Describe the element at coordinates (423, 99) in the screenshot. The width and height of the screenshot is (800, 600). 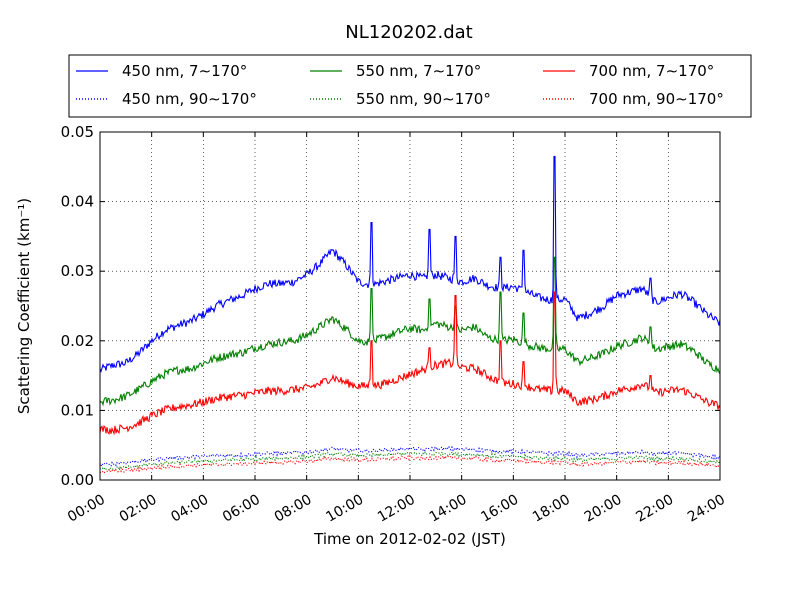
I see `legend-entry-550nm-90-170-label: 550 nm, 90∼170°` at that location.